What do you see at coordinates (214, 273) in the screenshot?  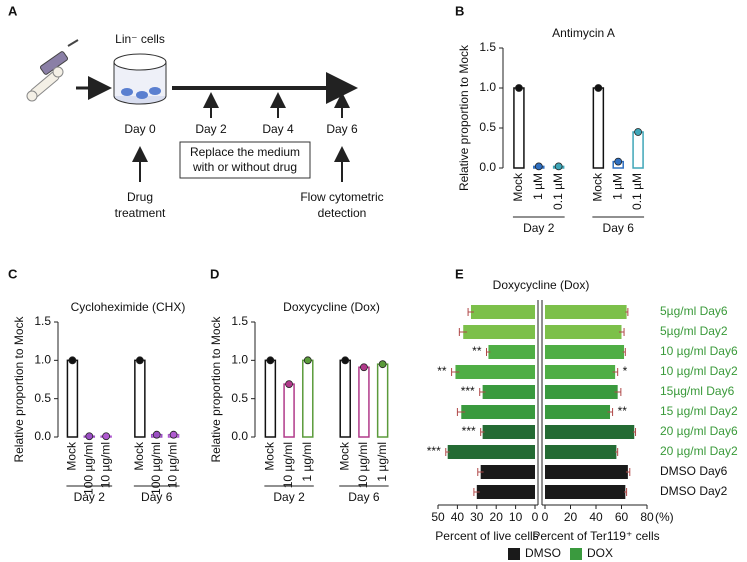 I see `panel-letter: D` at bounding box center [214, 273].